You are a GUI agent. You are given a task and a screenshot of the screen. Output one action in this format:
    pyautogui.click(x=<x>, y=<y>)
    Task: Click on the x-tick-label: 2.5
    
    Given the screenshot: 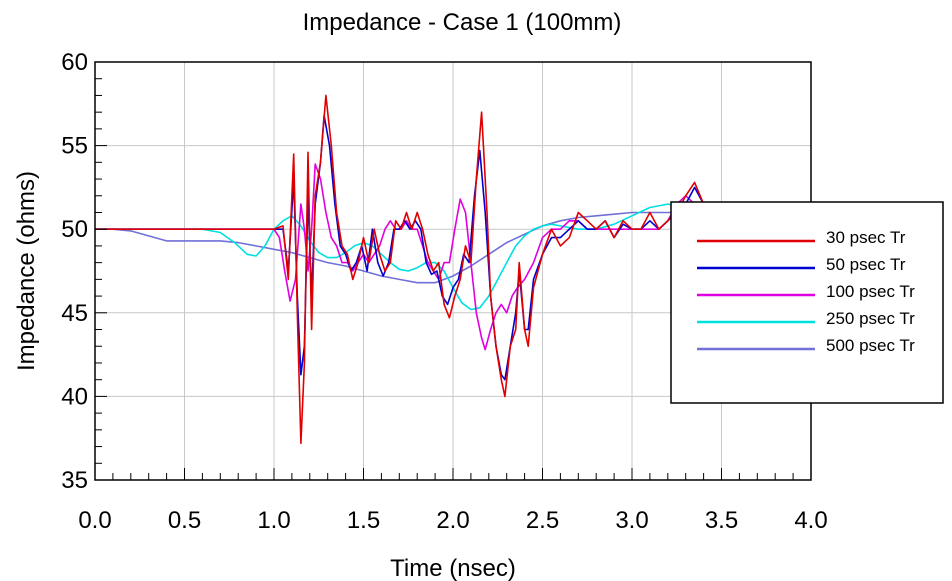 What is the action you would take?
    pyautogui.click(x=542, y=520)
    